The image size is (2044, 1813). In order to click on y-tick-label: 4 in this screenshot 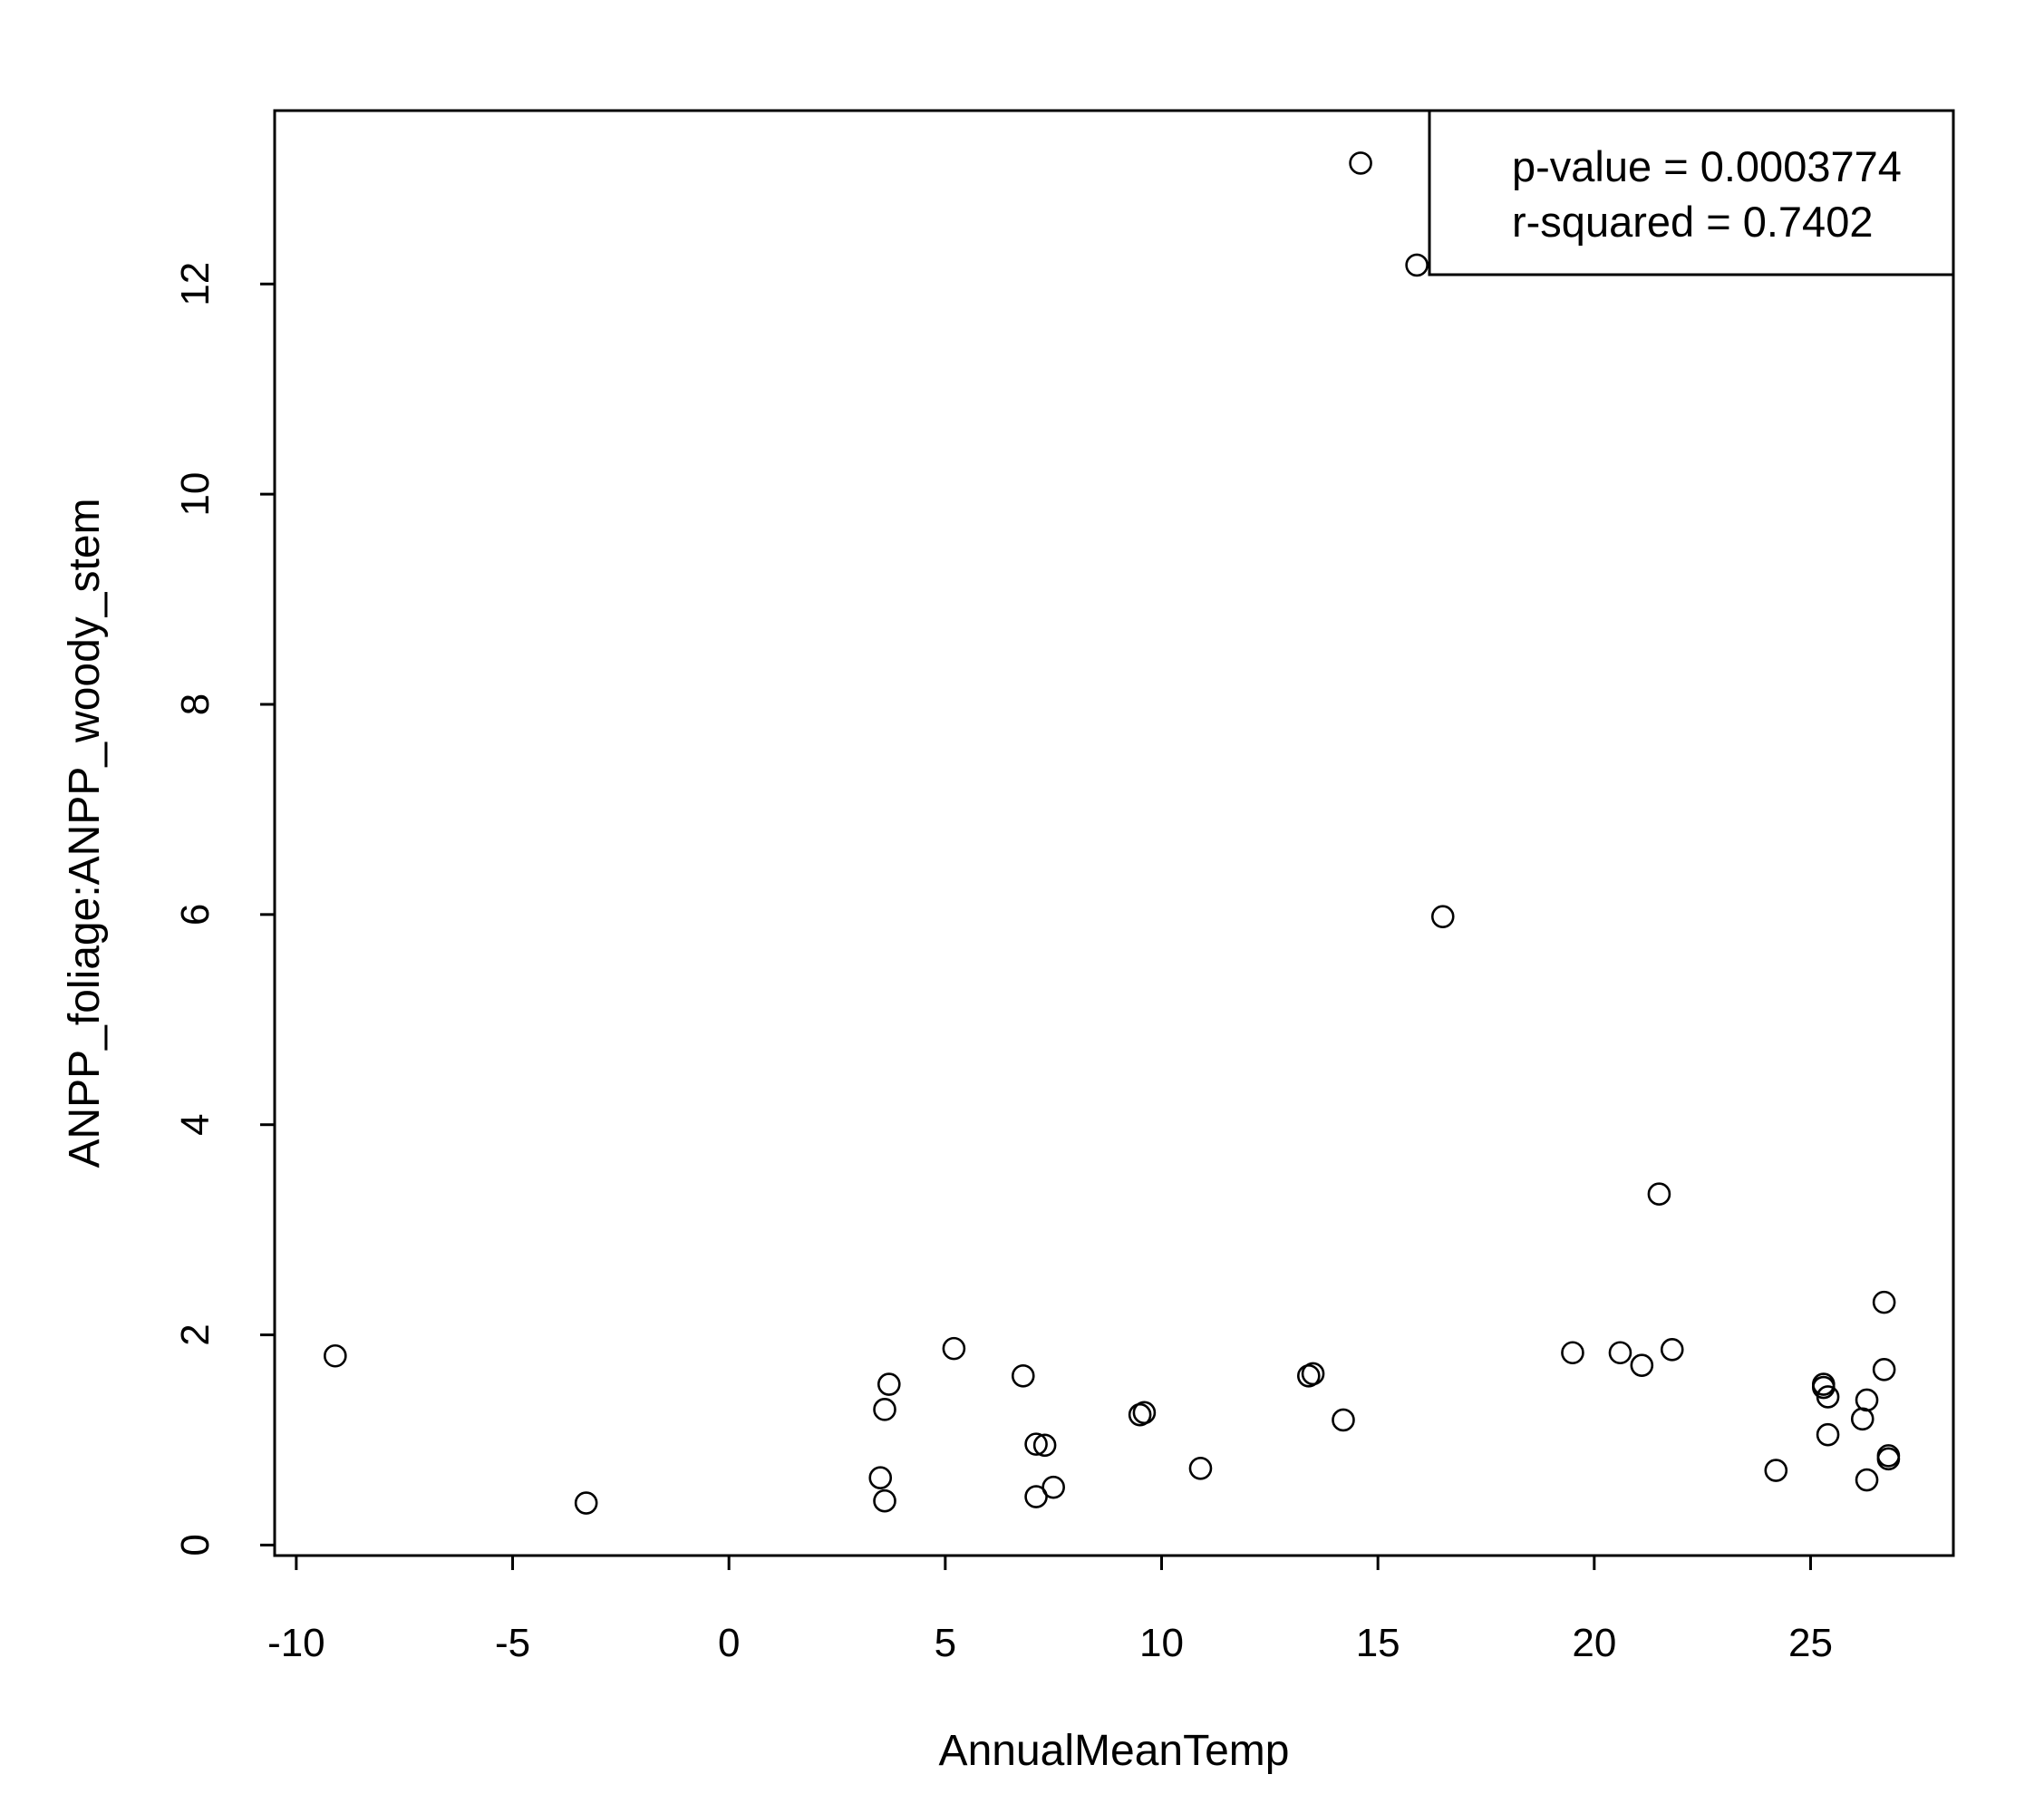, I will do `click(195, 1124)`.